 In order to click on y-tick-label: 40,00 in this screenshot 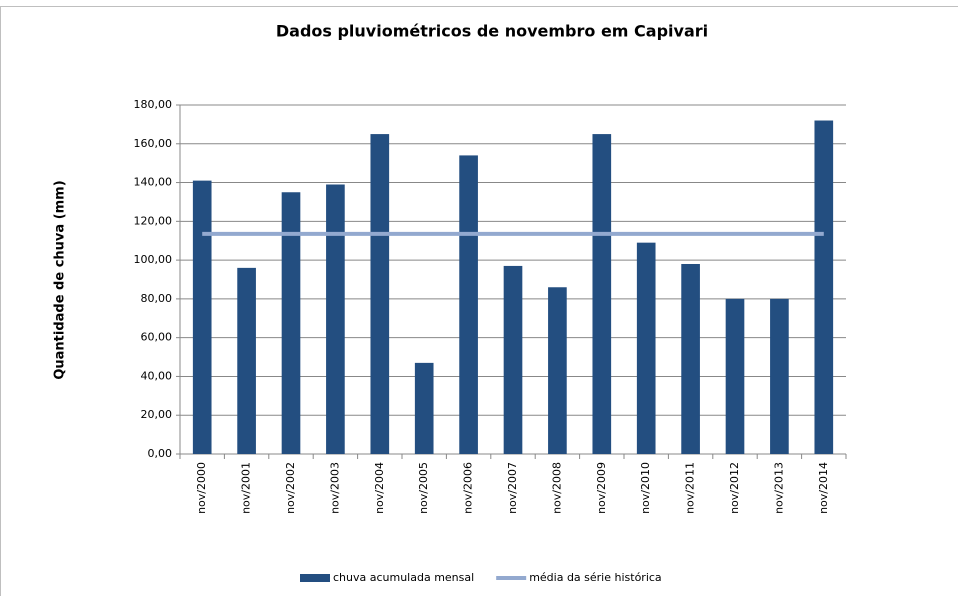, I will do `click(157, 375)`.